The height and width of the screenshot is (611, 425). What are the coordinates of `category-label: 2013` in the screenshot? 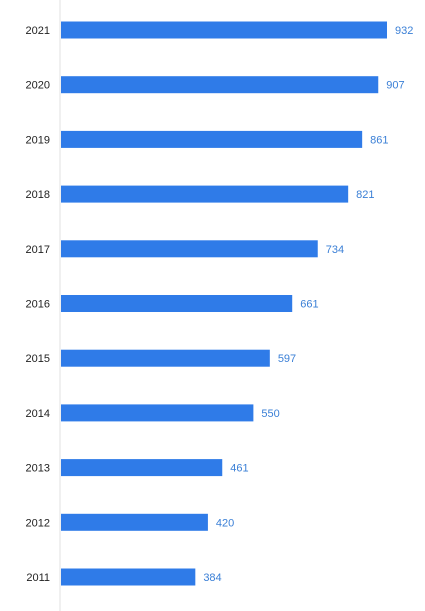 It's located at (38, 469).